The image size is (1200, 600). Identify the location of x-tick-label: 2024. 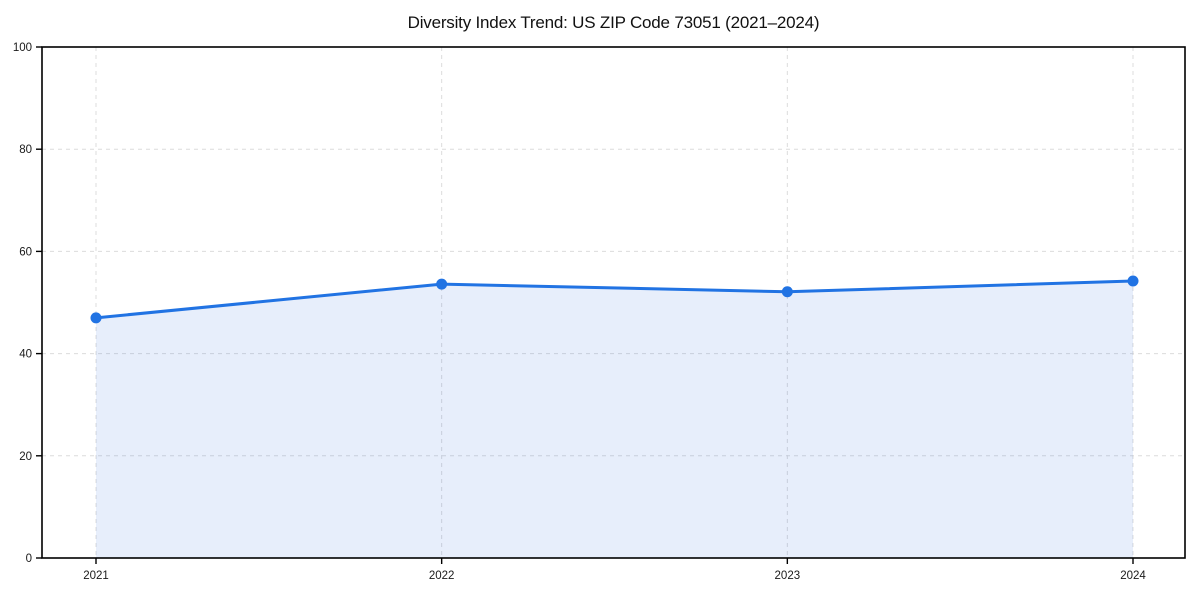
(1133, 576).